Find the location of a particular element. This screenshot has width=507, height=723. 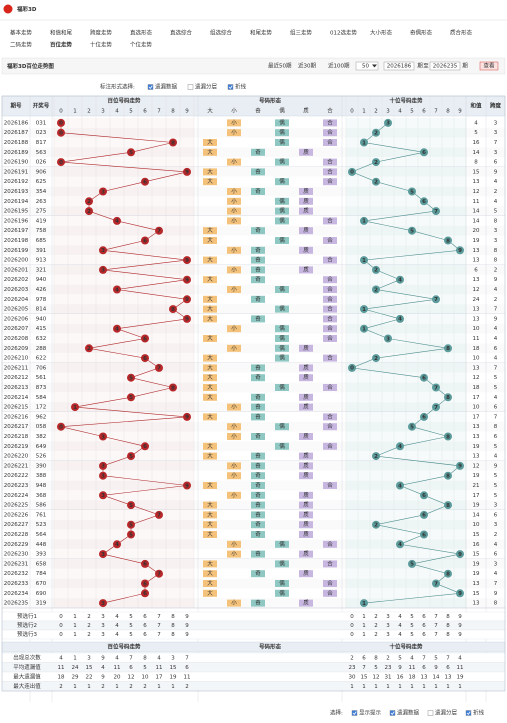

search-button-label: 查看 is located at coordinates (489, 66).